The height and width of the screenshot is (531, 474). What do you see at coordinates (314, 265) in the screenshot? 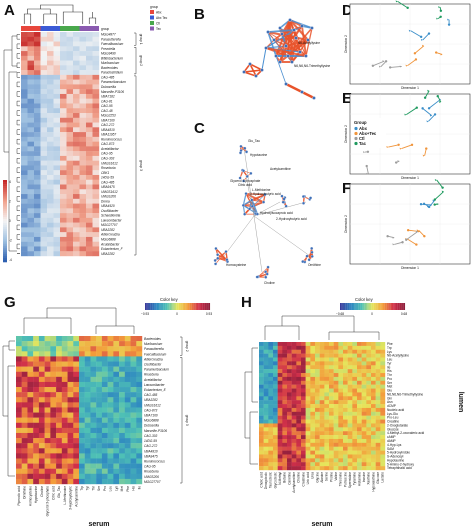
I see `node-label-c: Ornithine` at bounding box center [314, 265].